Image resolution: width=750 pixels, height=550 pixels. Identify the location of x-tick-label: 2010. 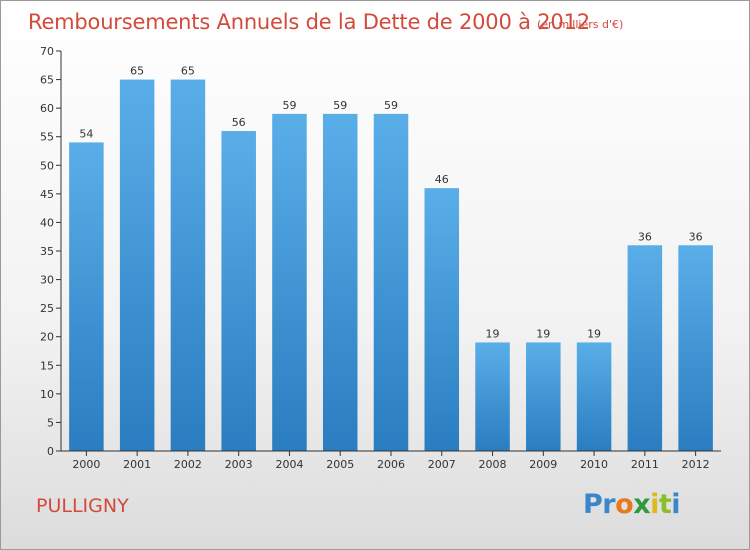
(594, 464).